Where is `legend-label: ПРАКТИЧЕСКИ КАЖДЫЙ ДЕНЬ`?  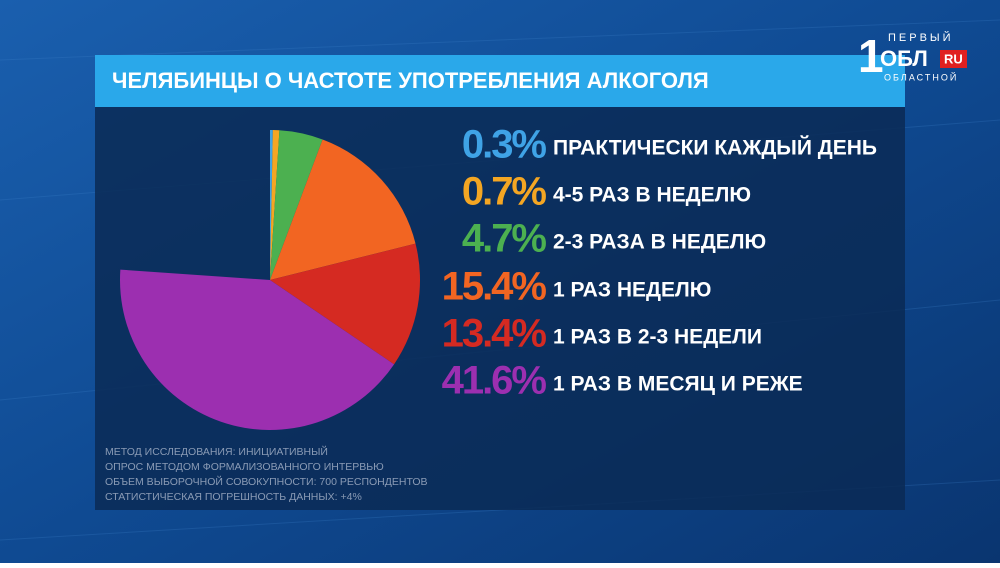
legend-label: ПРАКТИЧЕСКИ КАЖДЫЙ ДЕНЬ is located at coordinates (715, 148).